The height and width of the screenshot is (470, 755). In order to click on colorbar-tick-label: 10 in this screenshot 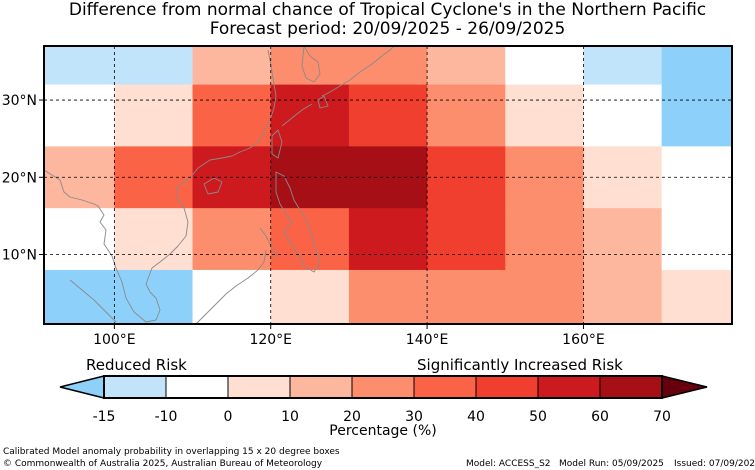, I will do `click(290, 417)`.